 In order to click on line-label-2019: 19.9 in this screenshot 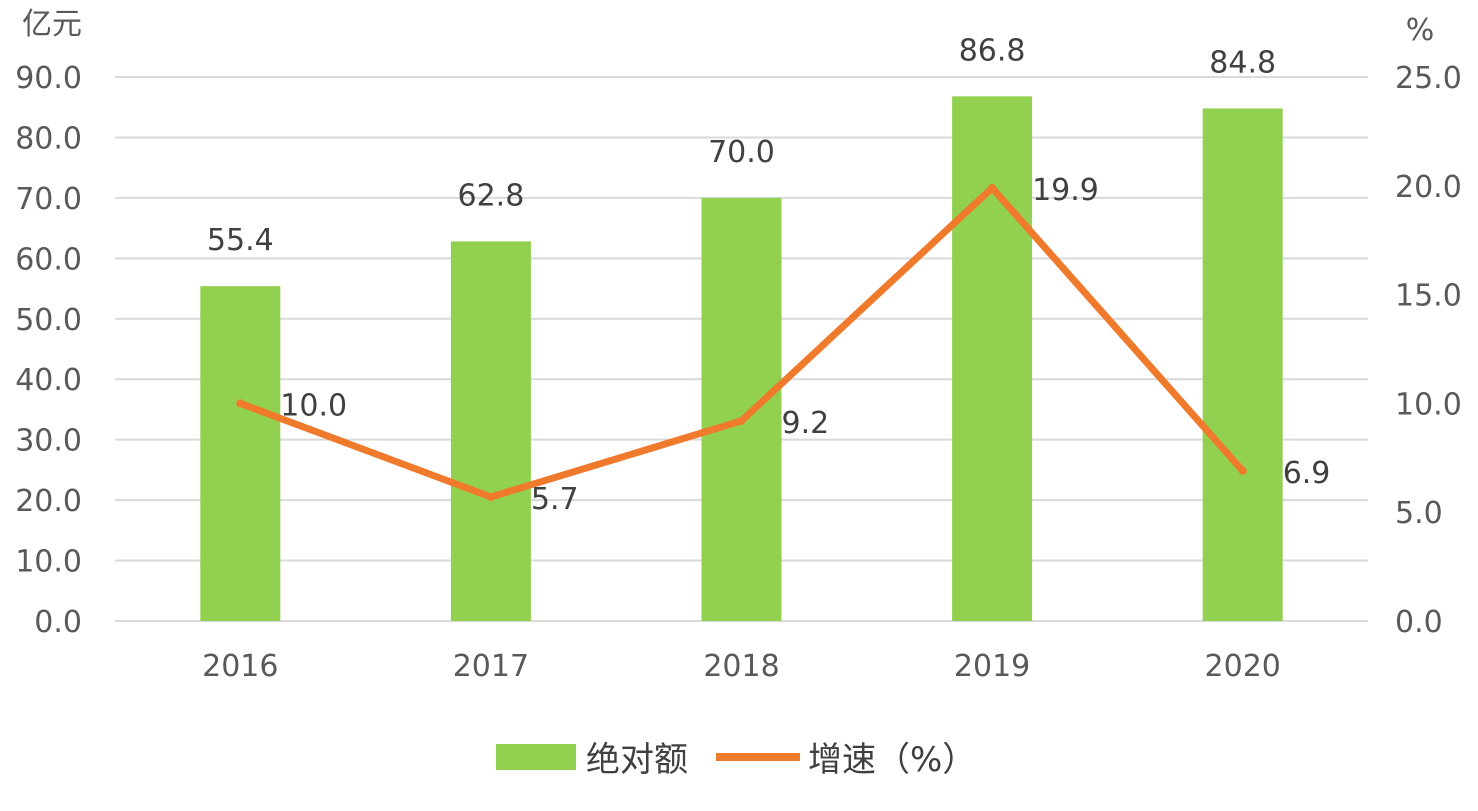, I will do `click(1065, 190)`.